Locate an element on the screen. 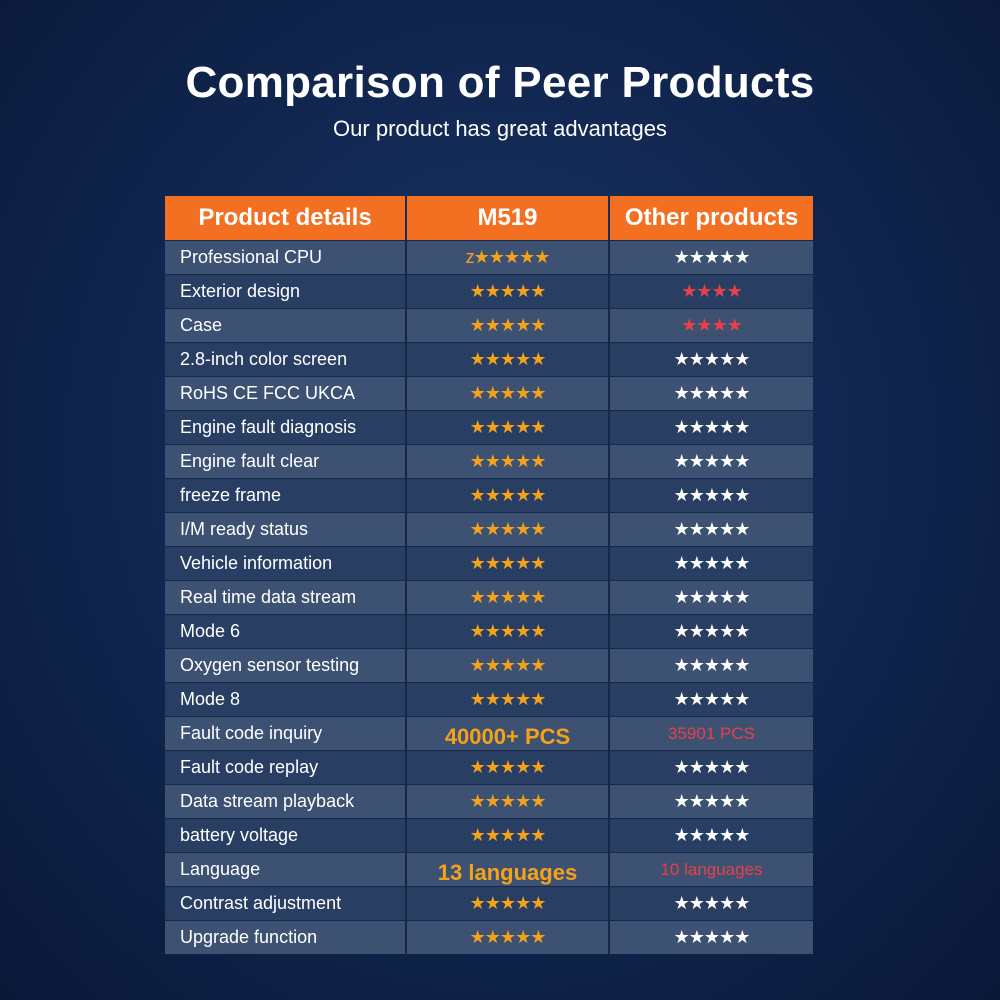  table-row: RoHS CE FCC UKCA ★★★★★ ★★★★★ is located at coordinates (489, 393).